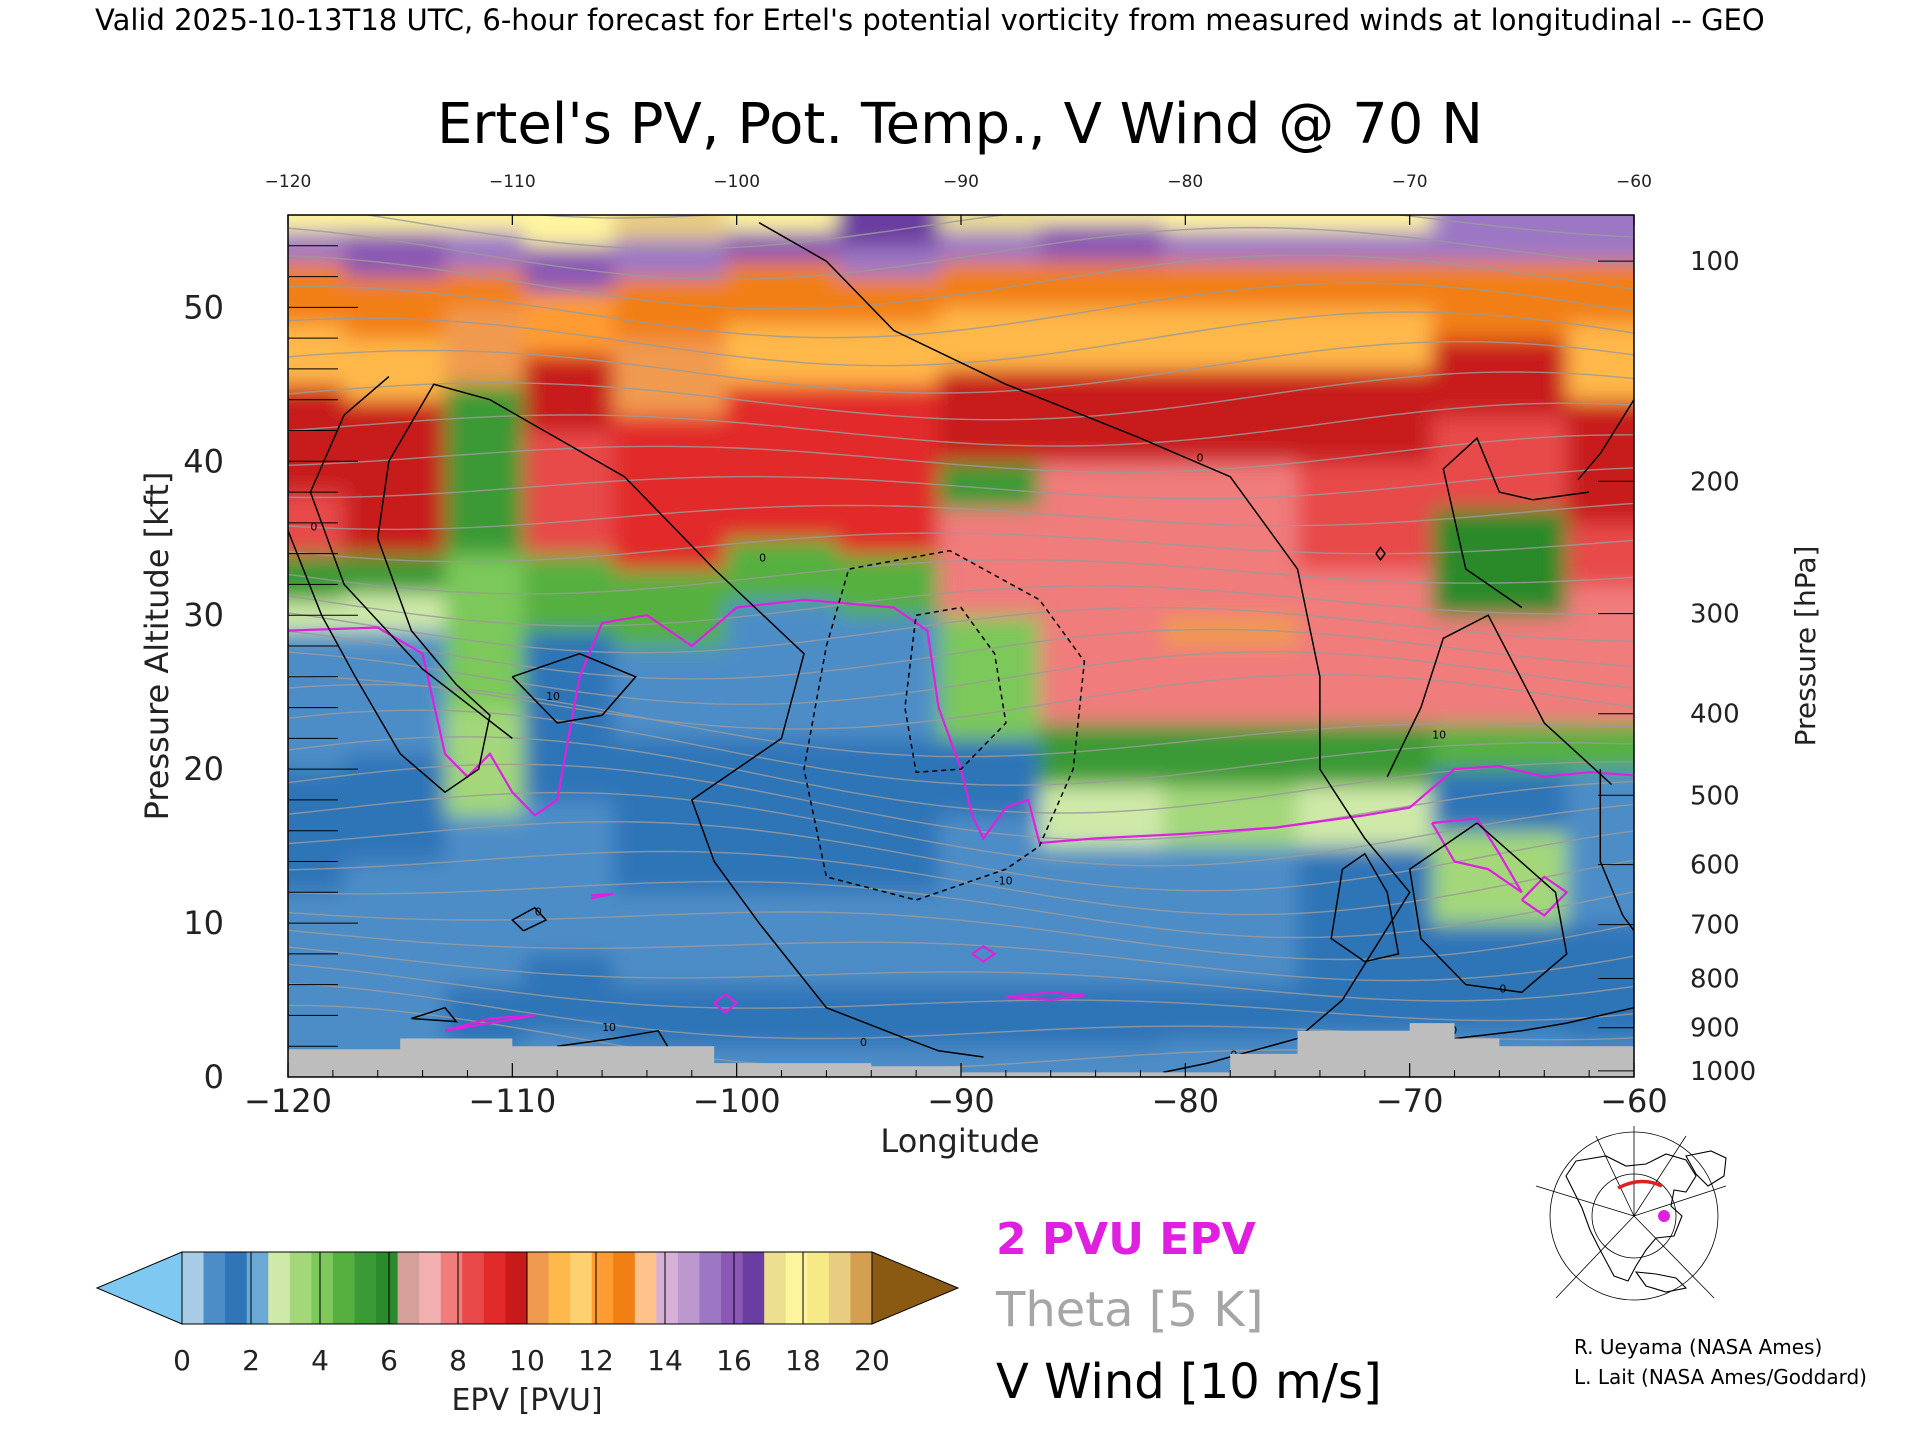 The height and width of the screenshot is (1440, 1920). What do you see at coordinates (157, 646) in the screenshot?
I see `y-axis-label-left: Pressure Altitude [kft]` at bounding box center [157, 646].